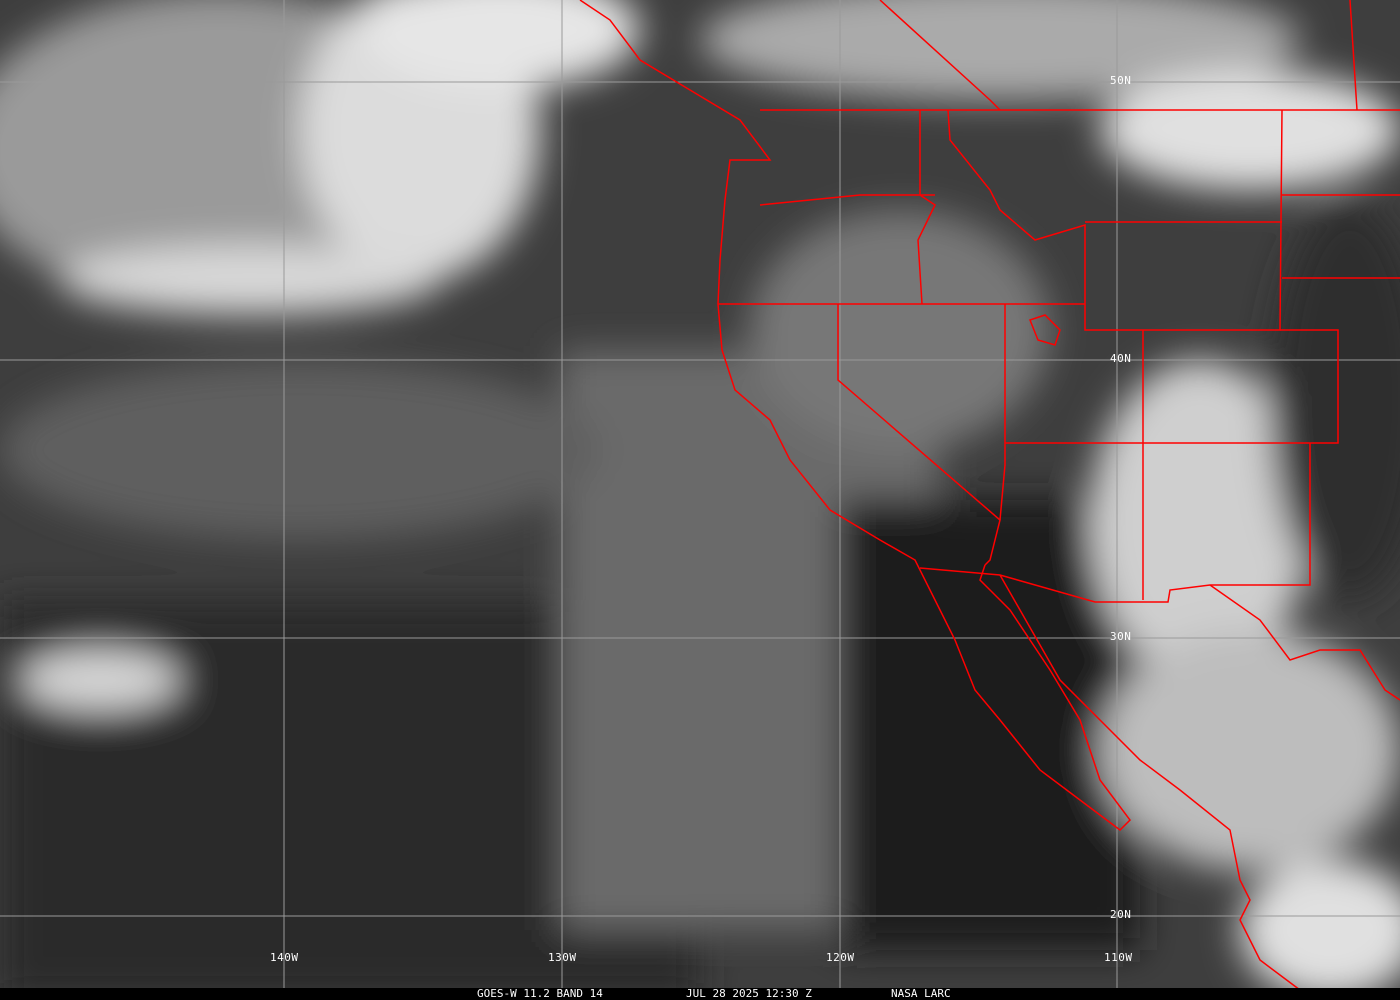 This screenshot has width=1400, height=1000. I want to click on caption-satellite: GOES-W 11.2 BAND 14, so click(540, 993).